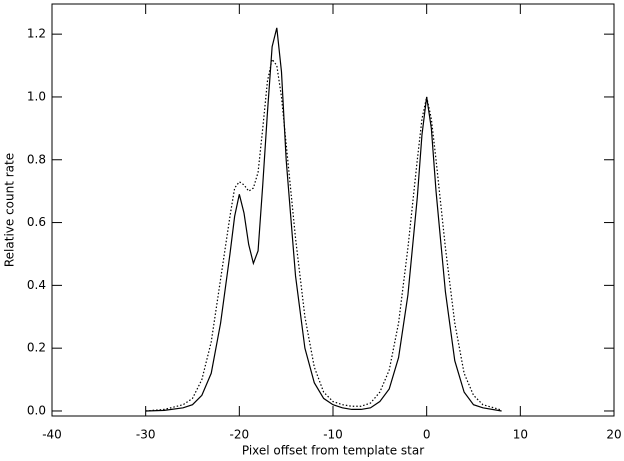 The image size is (624, 461). I want to click on x-tick-label: -10, so click(333, 435).